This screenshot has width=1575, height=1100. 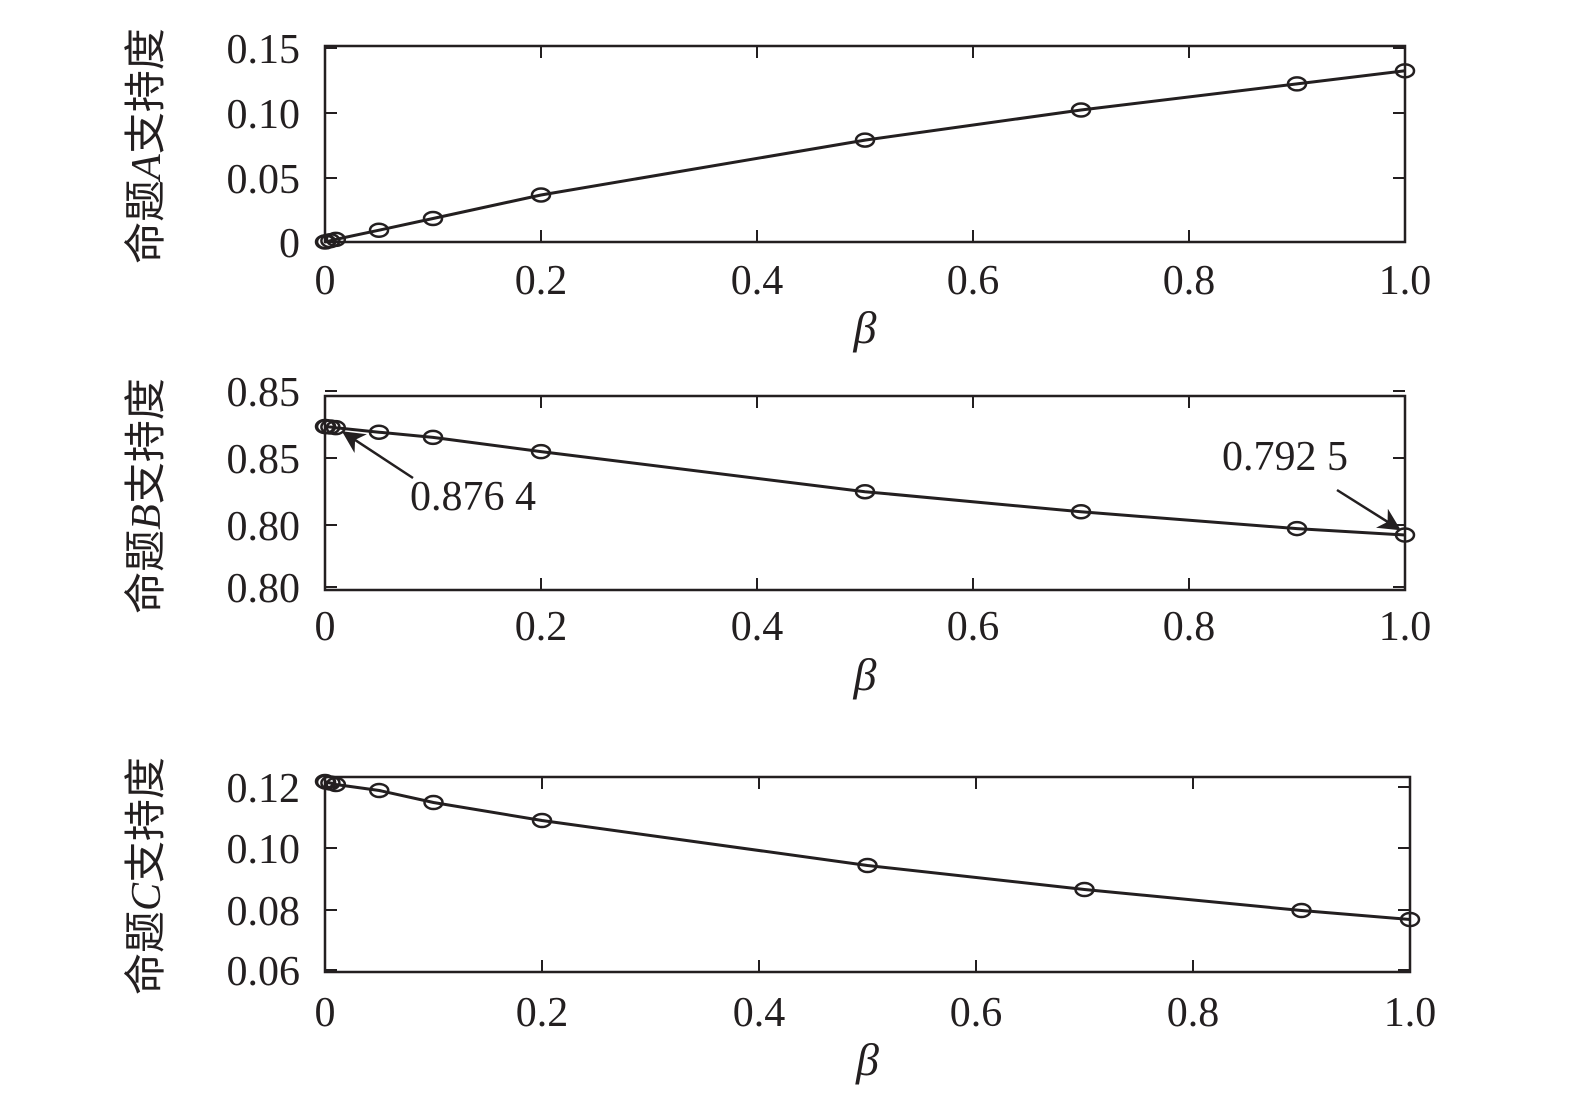 What do you see at coordinates (289, 244) in the screenshot?
I see `y-tick-label: 0` at bounding box center [289, 244].